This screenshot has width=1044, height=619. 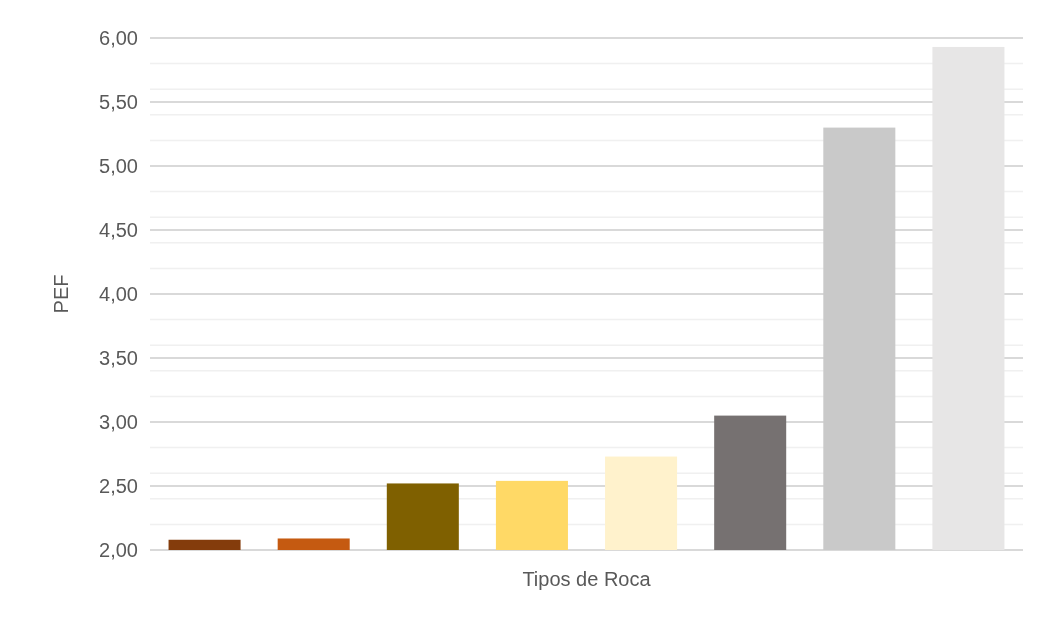 I want to click on y-tick-label: 6,00, so click(x=118, y=38).